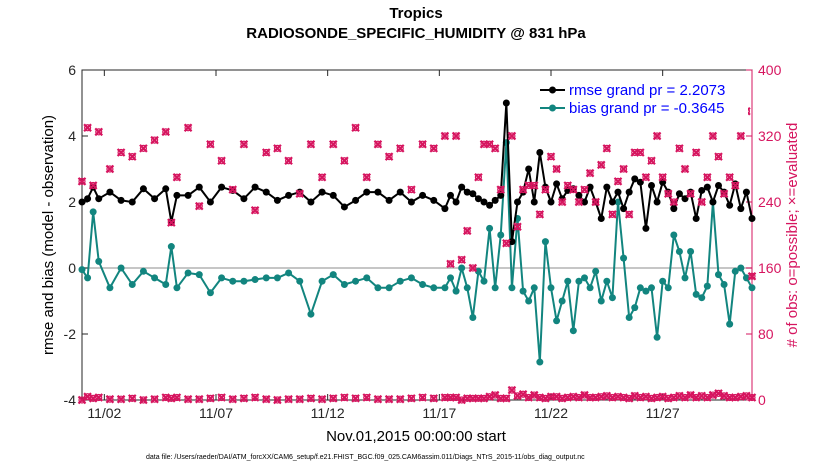 This screenshot has width=830, height=470. I want to click on y-axis-left-label: rmse and bias (model - observation), so click(48, 235).